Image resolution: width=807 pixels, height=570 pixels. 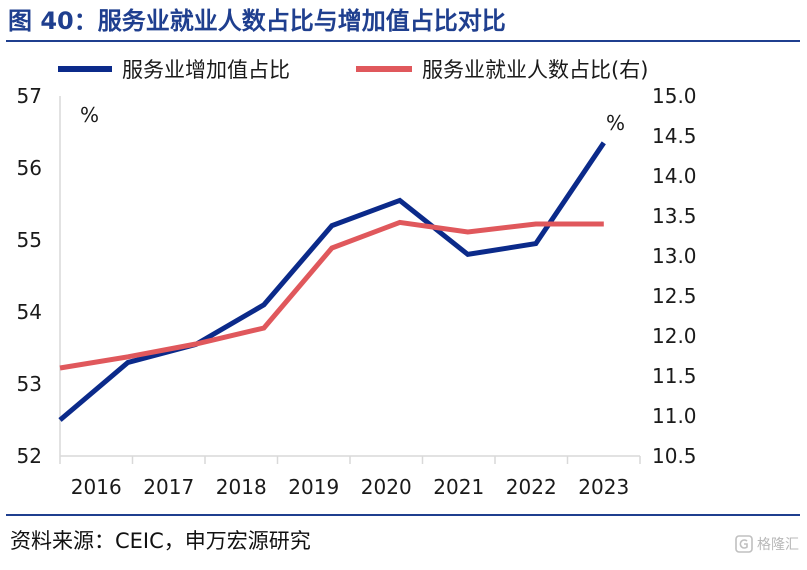 I want to click on right-tick-label-14.5: 14.5, so click(x=674, y=136).